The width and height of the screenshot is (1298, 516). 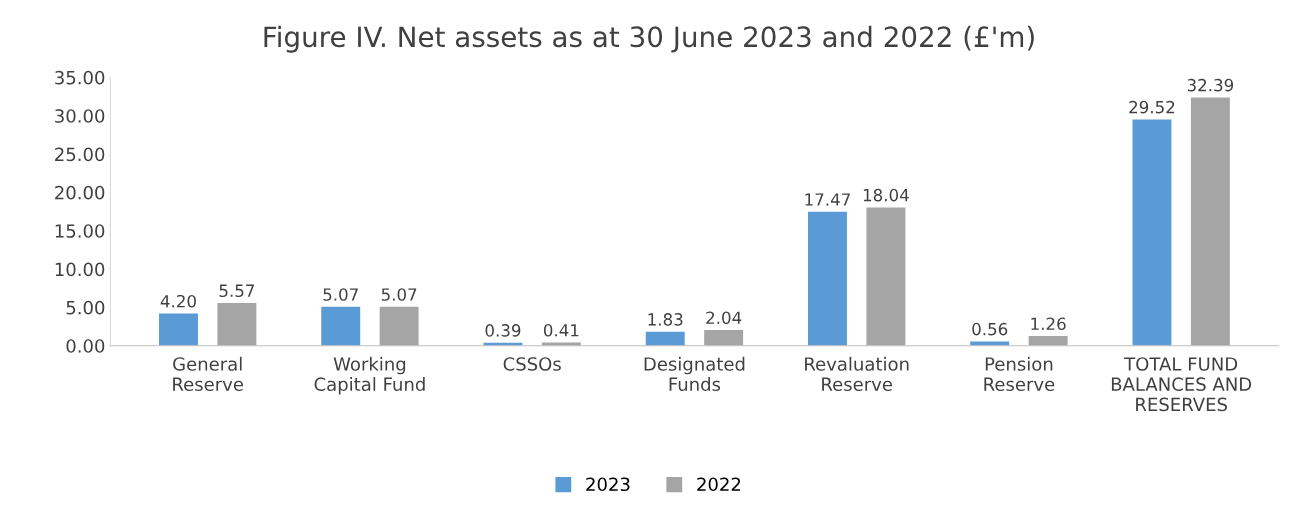 What do you see at coordinates (649, 39) in the screenshot?
I see `chart-title: Figure IV. Net assets as at 30 June 2023 and 2022 (£'m)` at bounding box center [649, 39].